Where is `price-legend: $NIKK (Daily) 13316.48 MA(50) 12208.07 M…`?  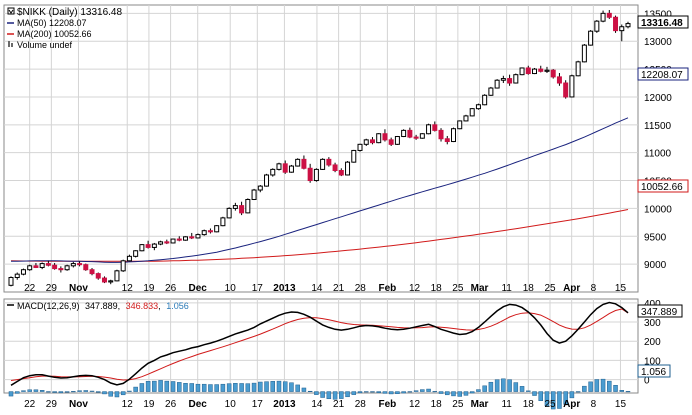
price-legend: $NIKK (Daily) 13316.48 MA(50) 12208.07 M… is located at coordinates (64, 28).